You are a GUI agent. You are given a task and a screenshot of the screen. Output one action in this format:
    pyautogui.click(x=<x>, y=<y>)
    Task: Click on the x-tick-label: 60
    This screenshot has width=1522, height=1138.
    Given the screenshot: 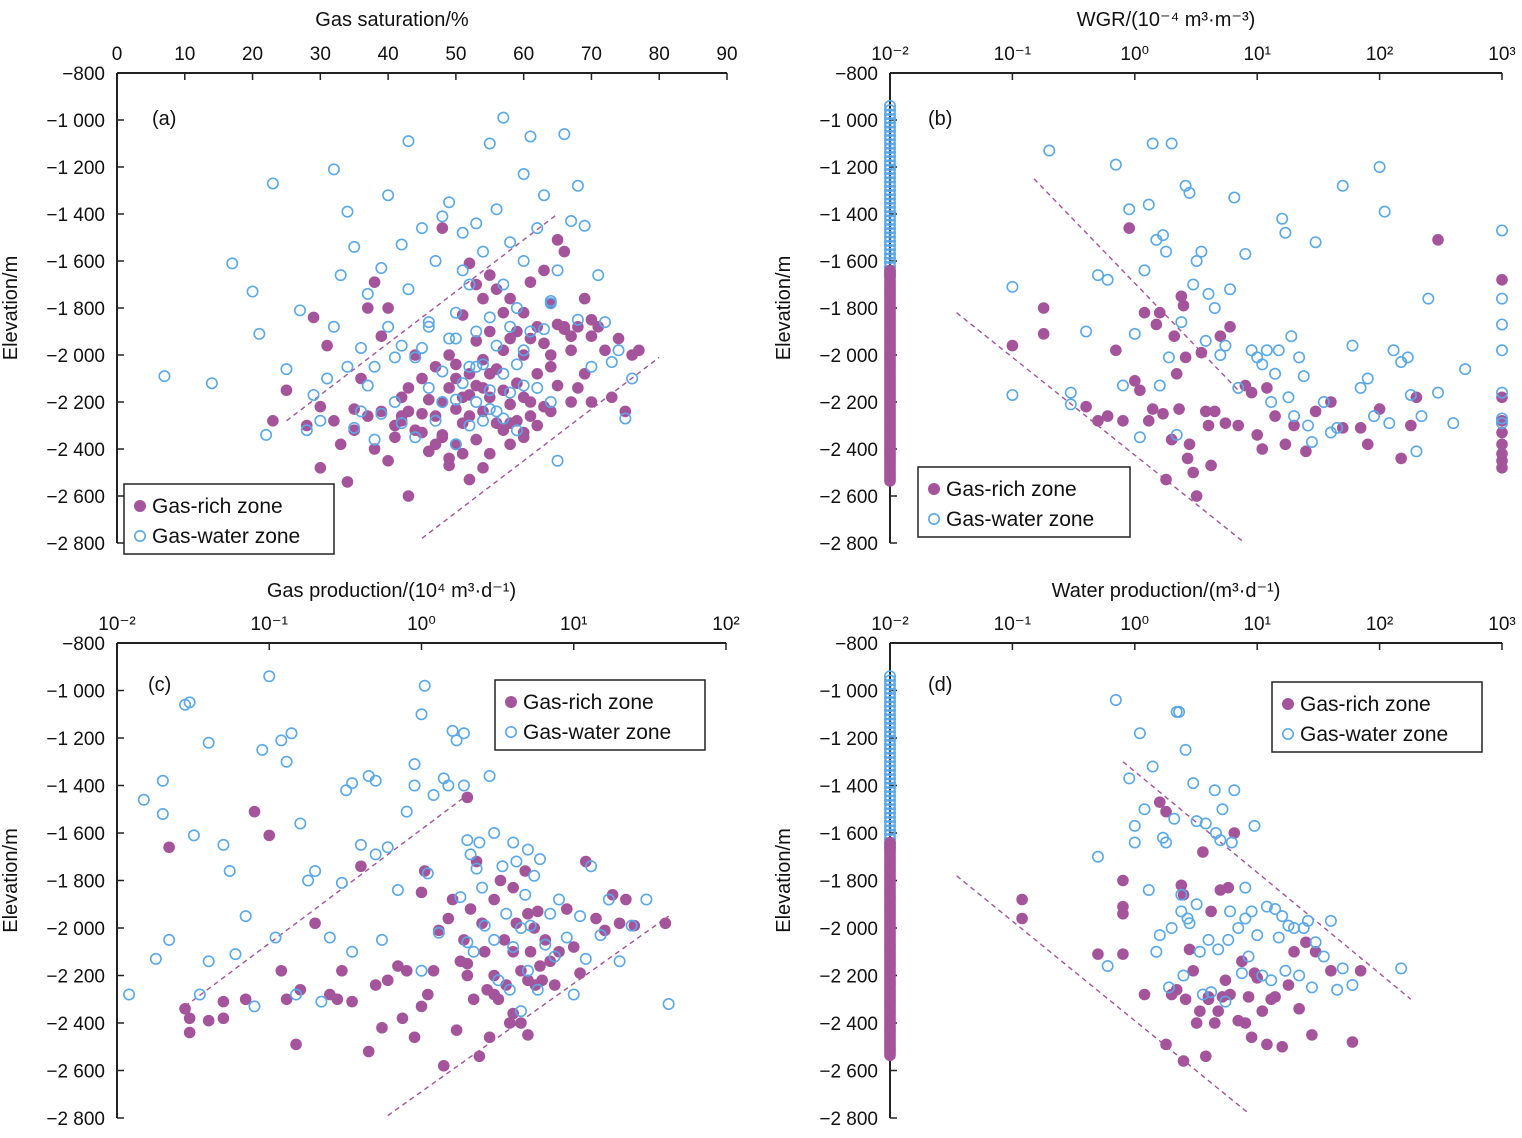 What is the action you would take?
    pyautogui.click(x=523, y=54)
    